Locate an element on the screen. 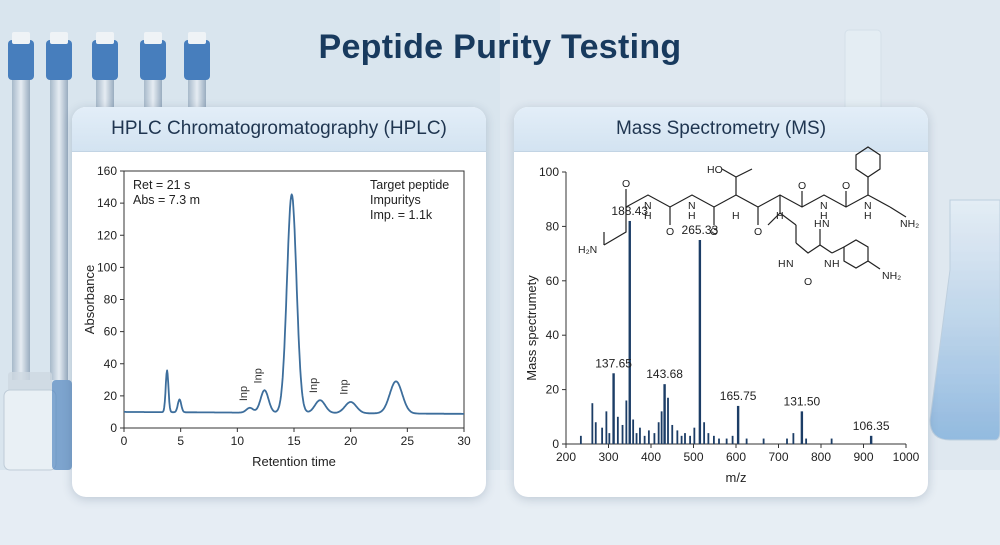 Image resolution: width=1000 pixels, height=545 pixels. mol-label-o1: O is located at coordinates (626, 184).